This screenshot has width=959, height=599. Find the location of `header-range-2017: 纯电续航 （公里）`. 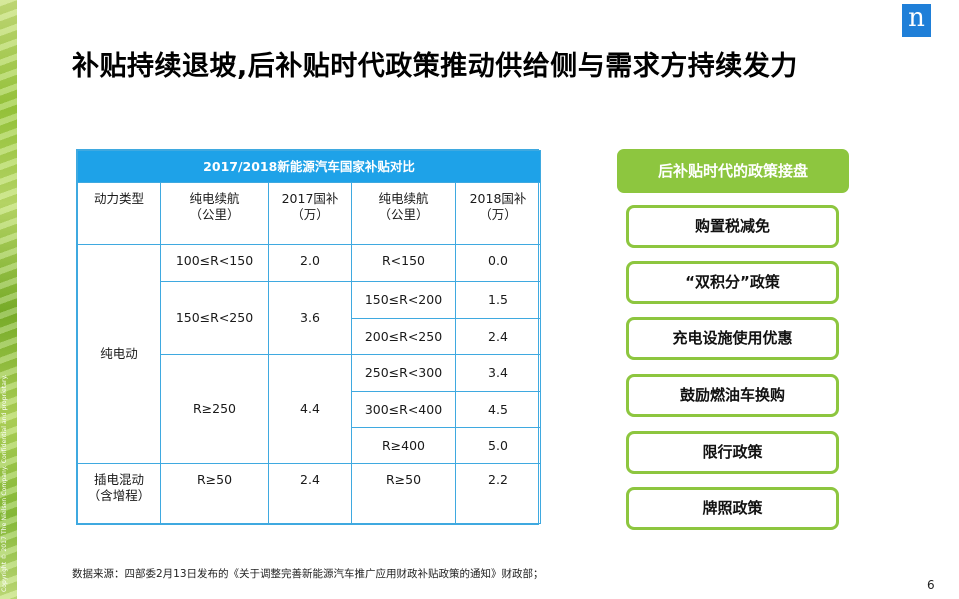

header-range-2017: 纯电续航 （公里） is located at coordinates (214, 213).